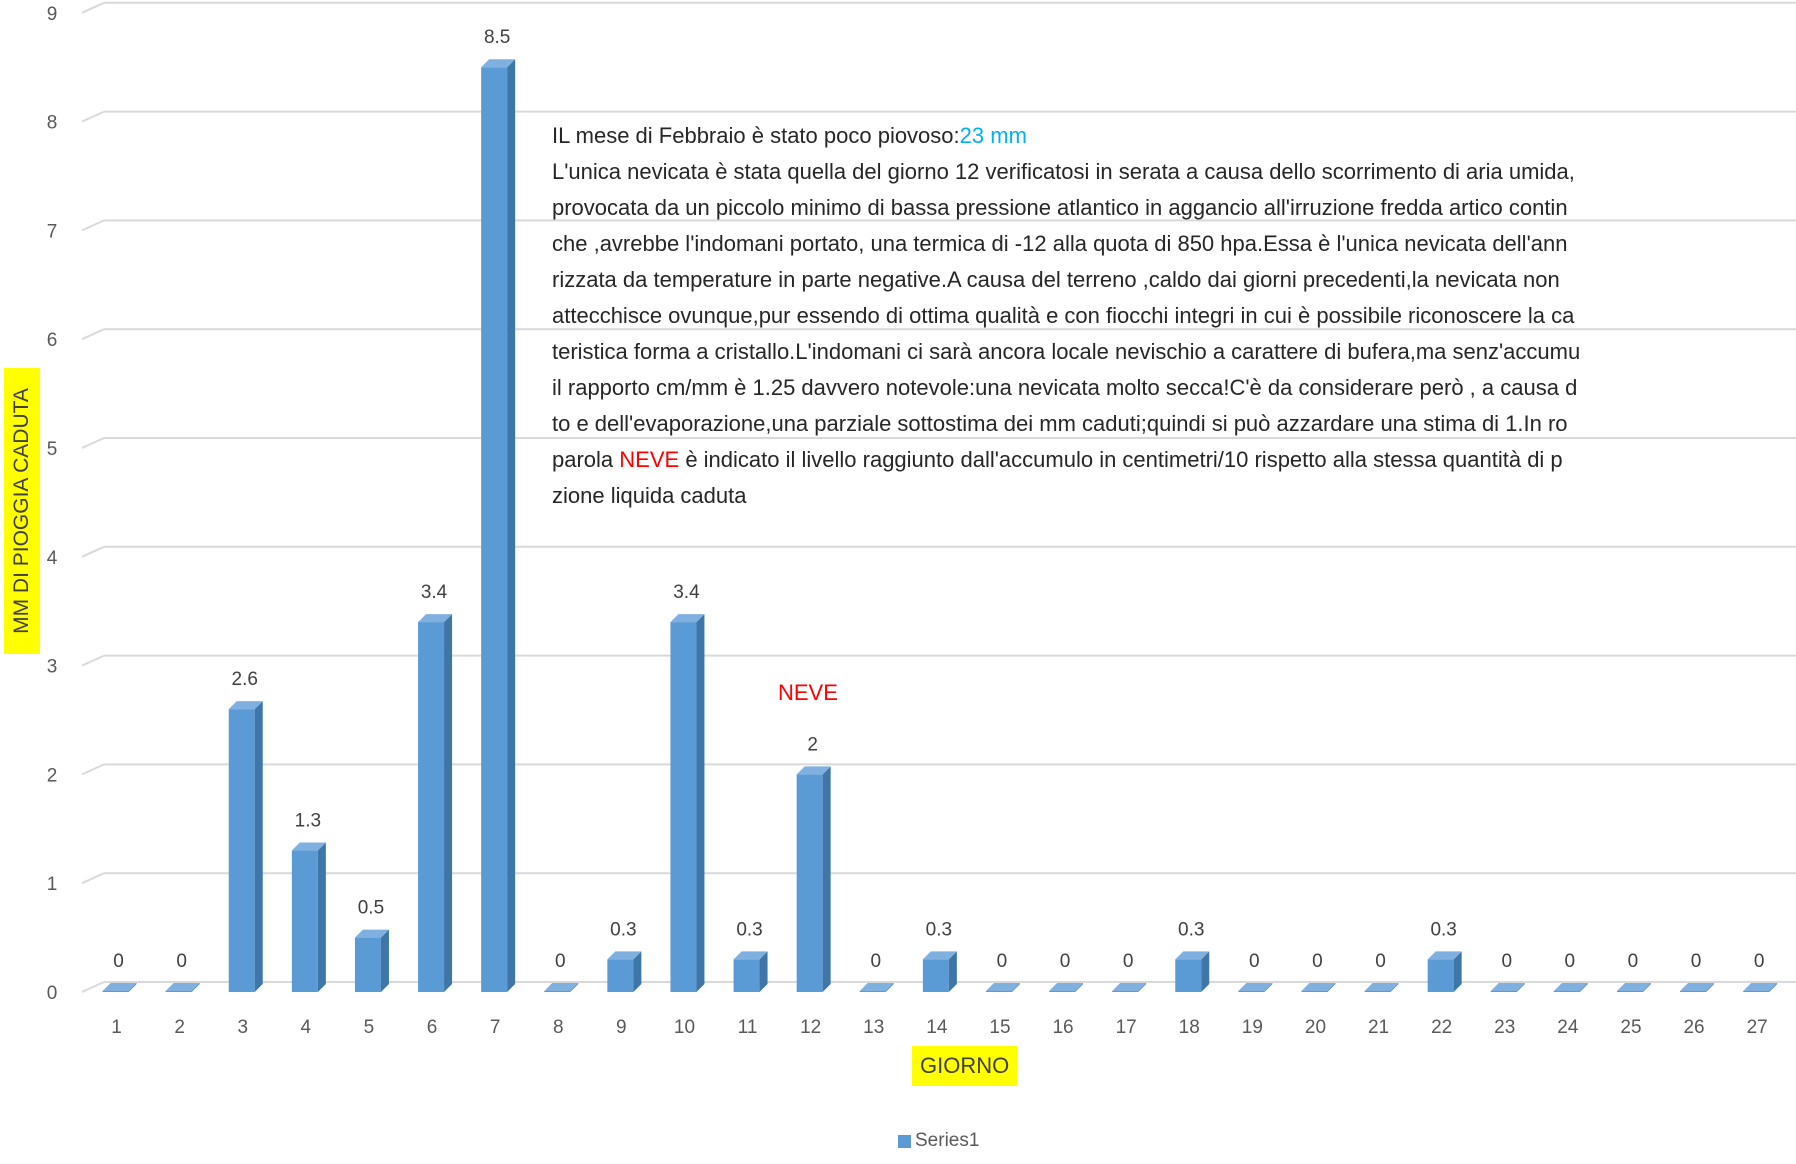 This screenshot has height=1164, width=1796. Describe the element at coordinates (52, 231) in the screenshot. I see `y-tick-label: 7` at that location.